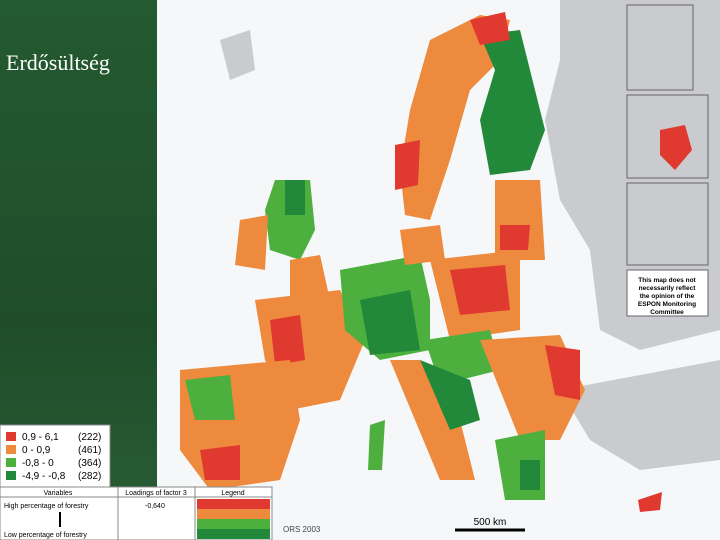 The width and height of the screenshot is (720, 540). I want to click on table-cell: High percentage of forestry, so click(46, 506).